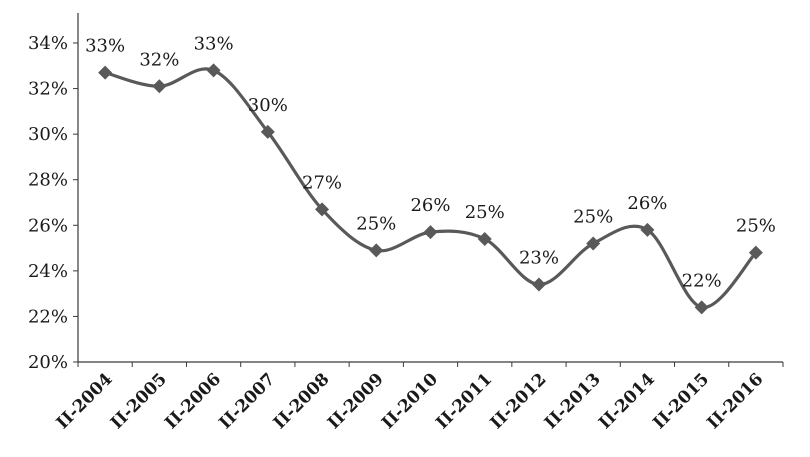 Image resolution: width=810 pixels, height=457 pixels. What do you see at coordinates (48, 180) in the screenshot?
I see `y-tick-label: 28%` at bounding box center [48, 180].